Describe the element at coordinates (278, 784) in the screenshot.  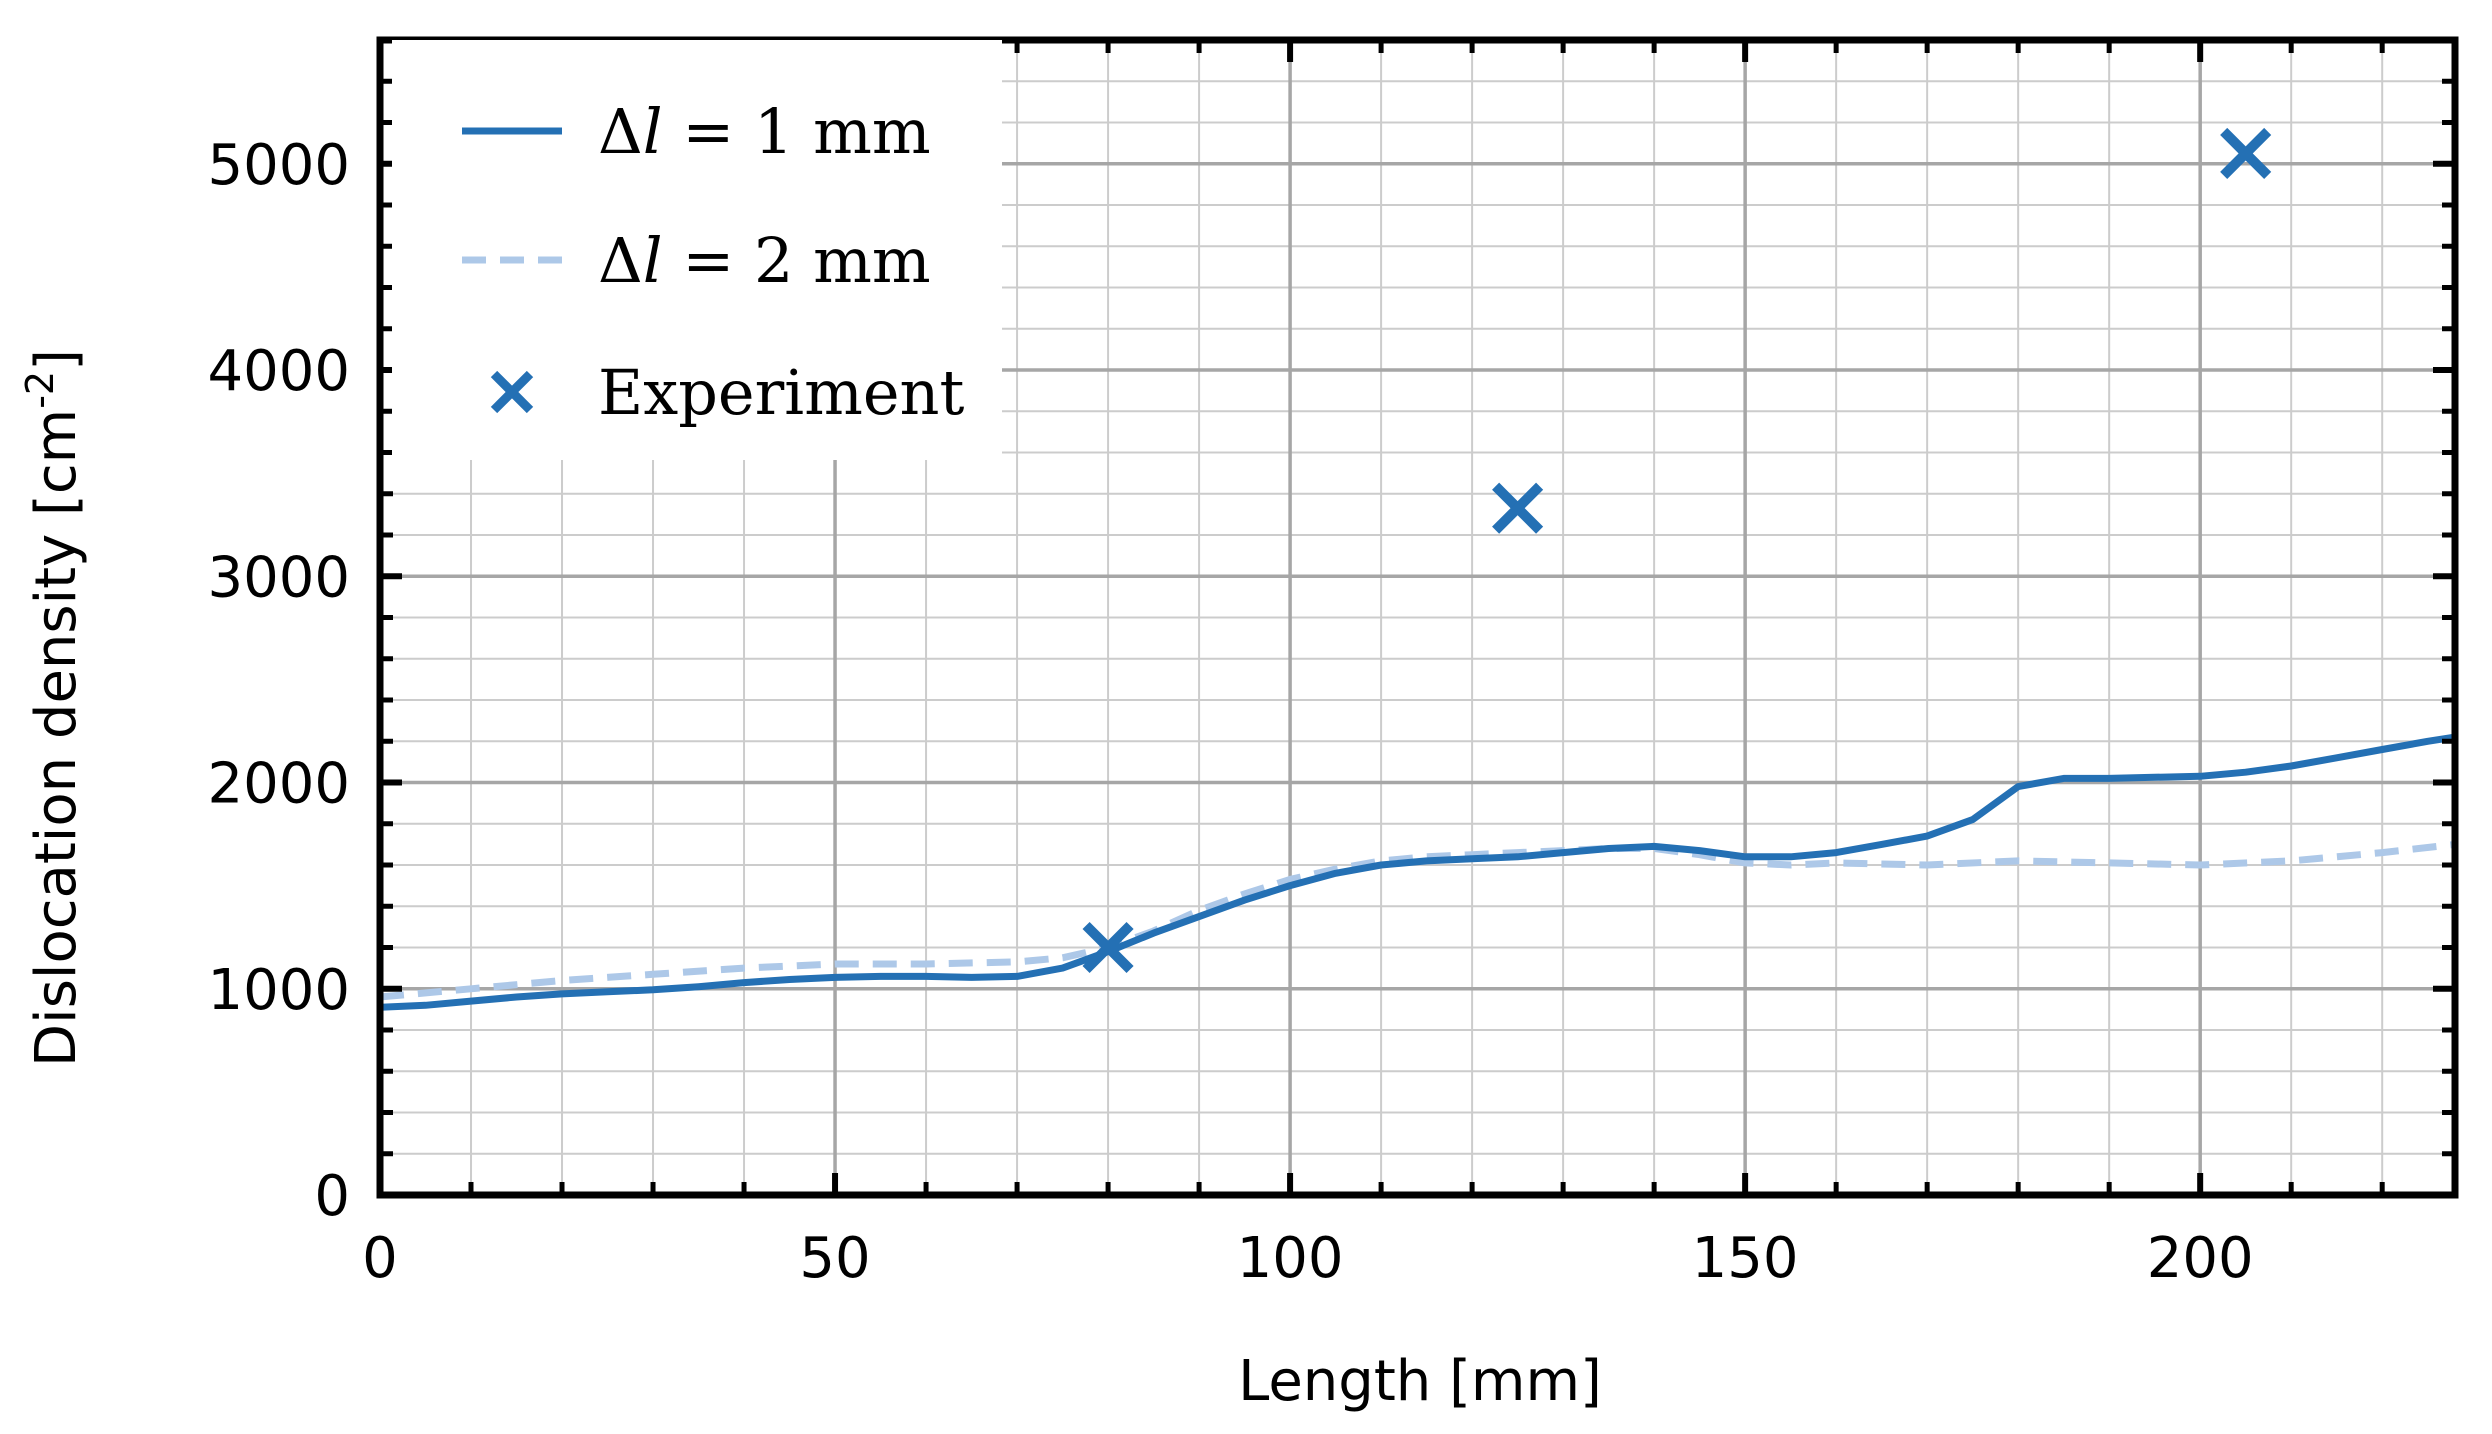
I see `y-tick-label: 2000` at that location.